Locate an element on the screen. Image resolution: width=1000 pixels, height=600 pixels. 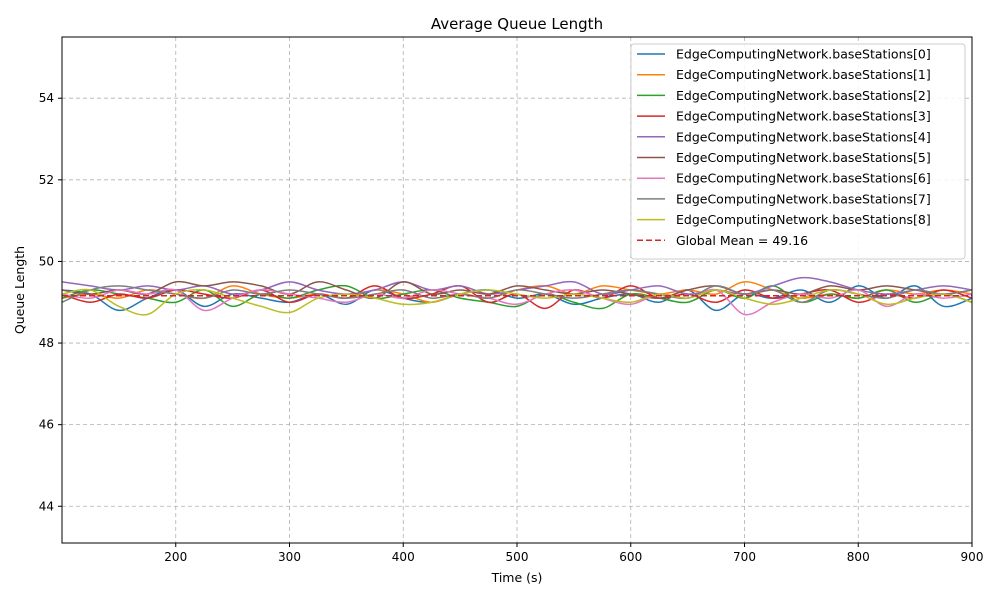
x-tick-label: 800 is located at coordinates (858, 557).